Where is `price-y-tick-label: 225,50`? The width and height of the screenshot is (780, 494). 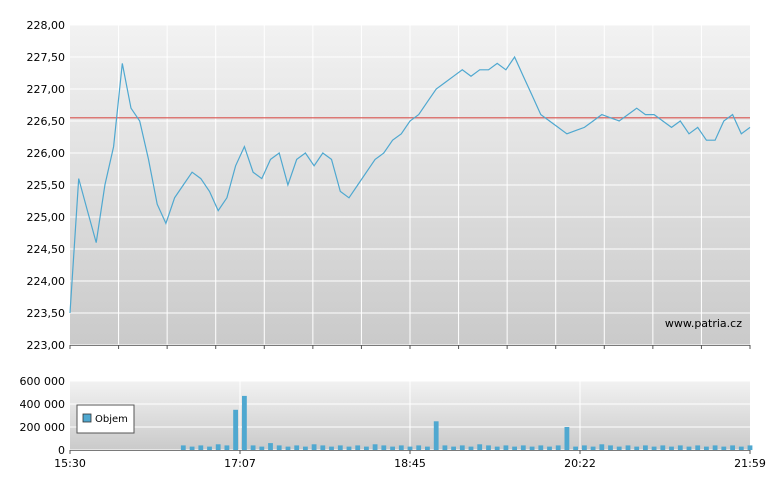 price-y-tick-label: 225,50 is located at coordinates (46, 185).